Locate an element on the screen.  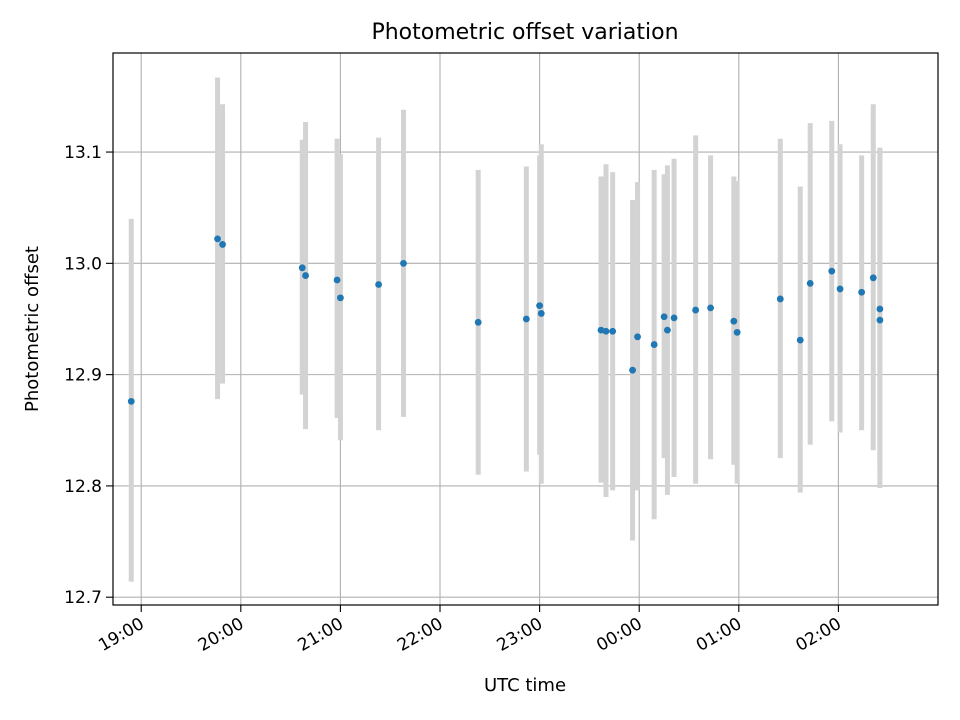
x-axis-label: UTC time is located at coordinates (525, 685).